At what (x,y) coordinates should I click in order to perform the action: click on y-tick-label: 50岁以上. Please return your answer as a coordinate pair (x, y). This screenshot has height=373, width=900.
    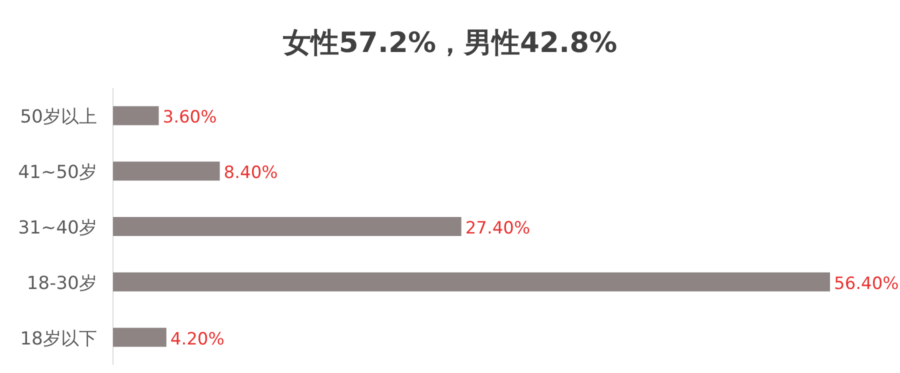
    Looking at the image, I should click on (58, 117).